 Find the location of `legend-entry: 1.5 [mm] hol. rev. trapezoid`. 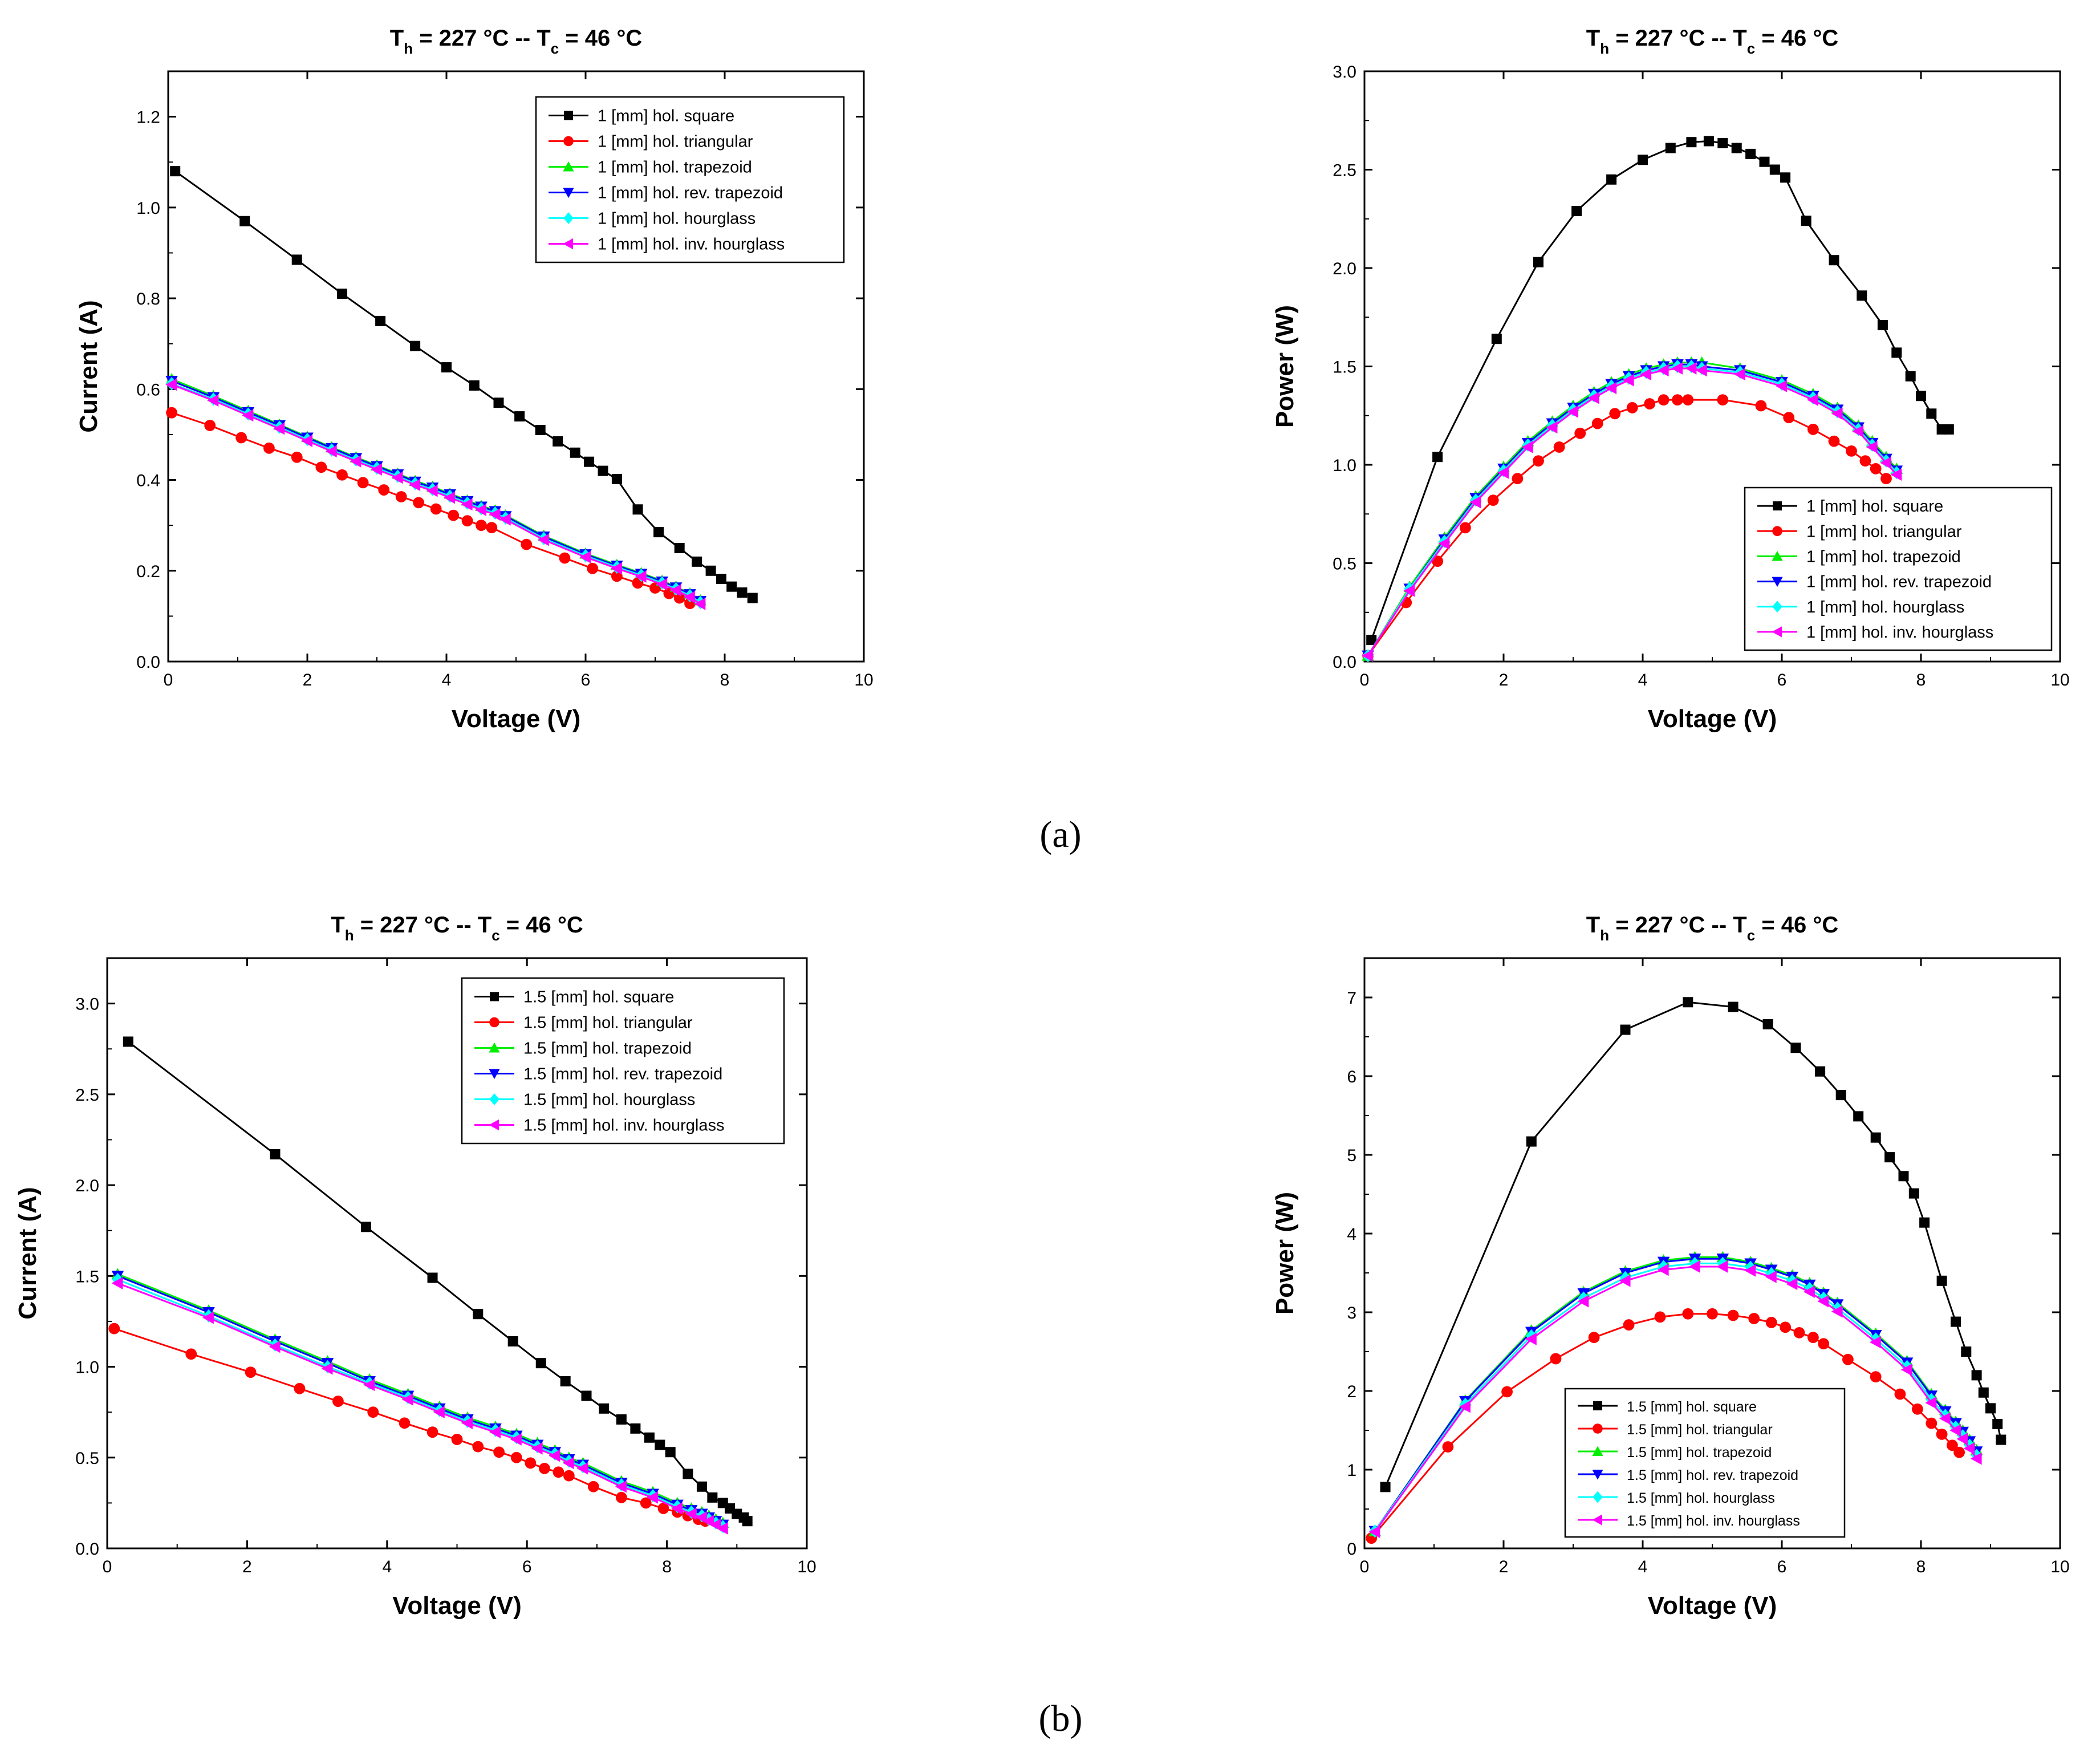

legend-entry: 1.5 [mm] hol. rev. trapezoid is located at coordinates (598, 1074).